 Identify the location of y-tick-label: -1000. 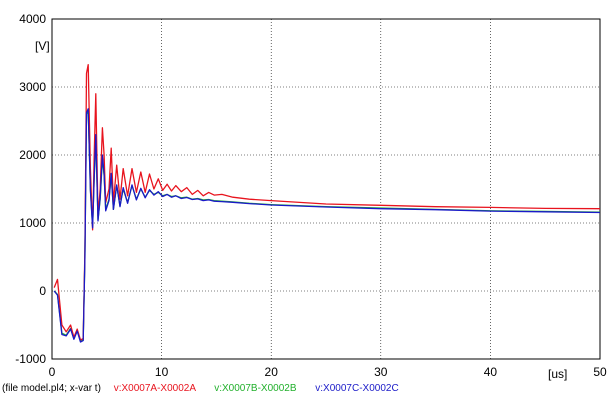
(30, 359).